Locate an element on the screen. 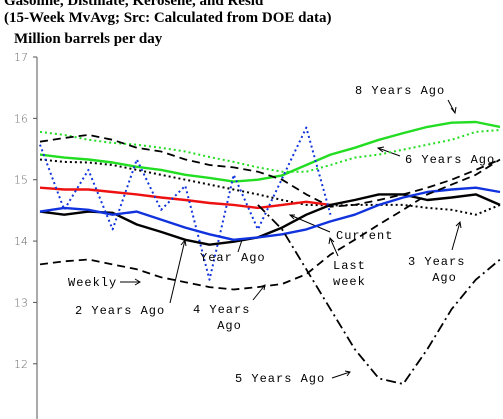 The height and width of the screenshot is (419, 503). y-tick-label: 15 is located at coordinates (21, 180).